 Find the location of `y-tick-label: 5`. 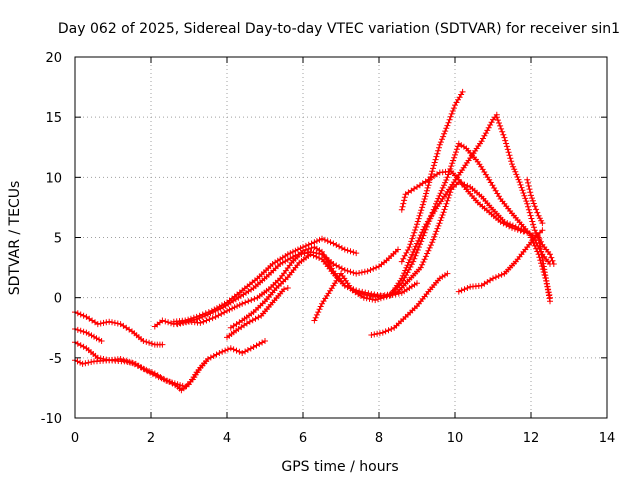

y-tick-label: 5 is located at coordinates (58, 239).